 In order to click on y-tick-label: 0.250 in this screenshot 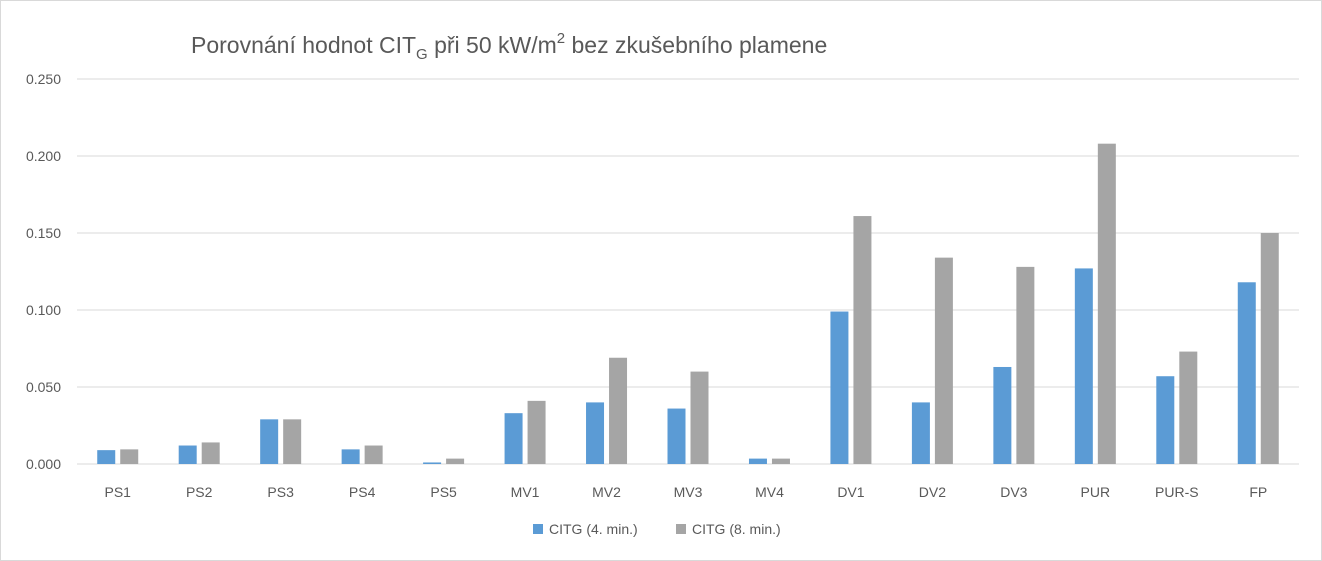, I will do `click(43, 79)`.